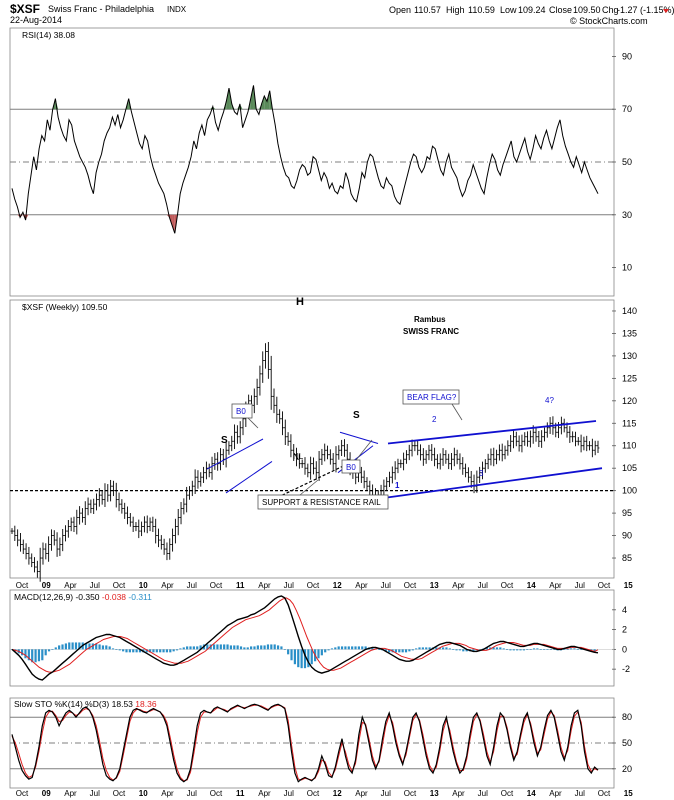  What do you see at coordinates (235, 454) in the screenshot?
I see `left-shoulder-upper-line` at bounding box center [235, 454].